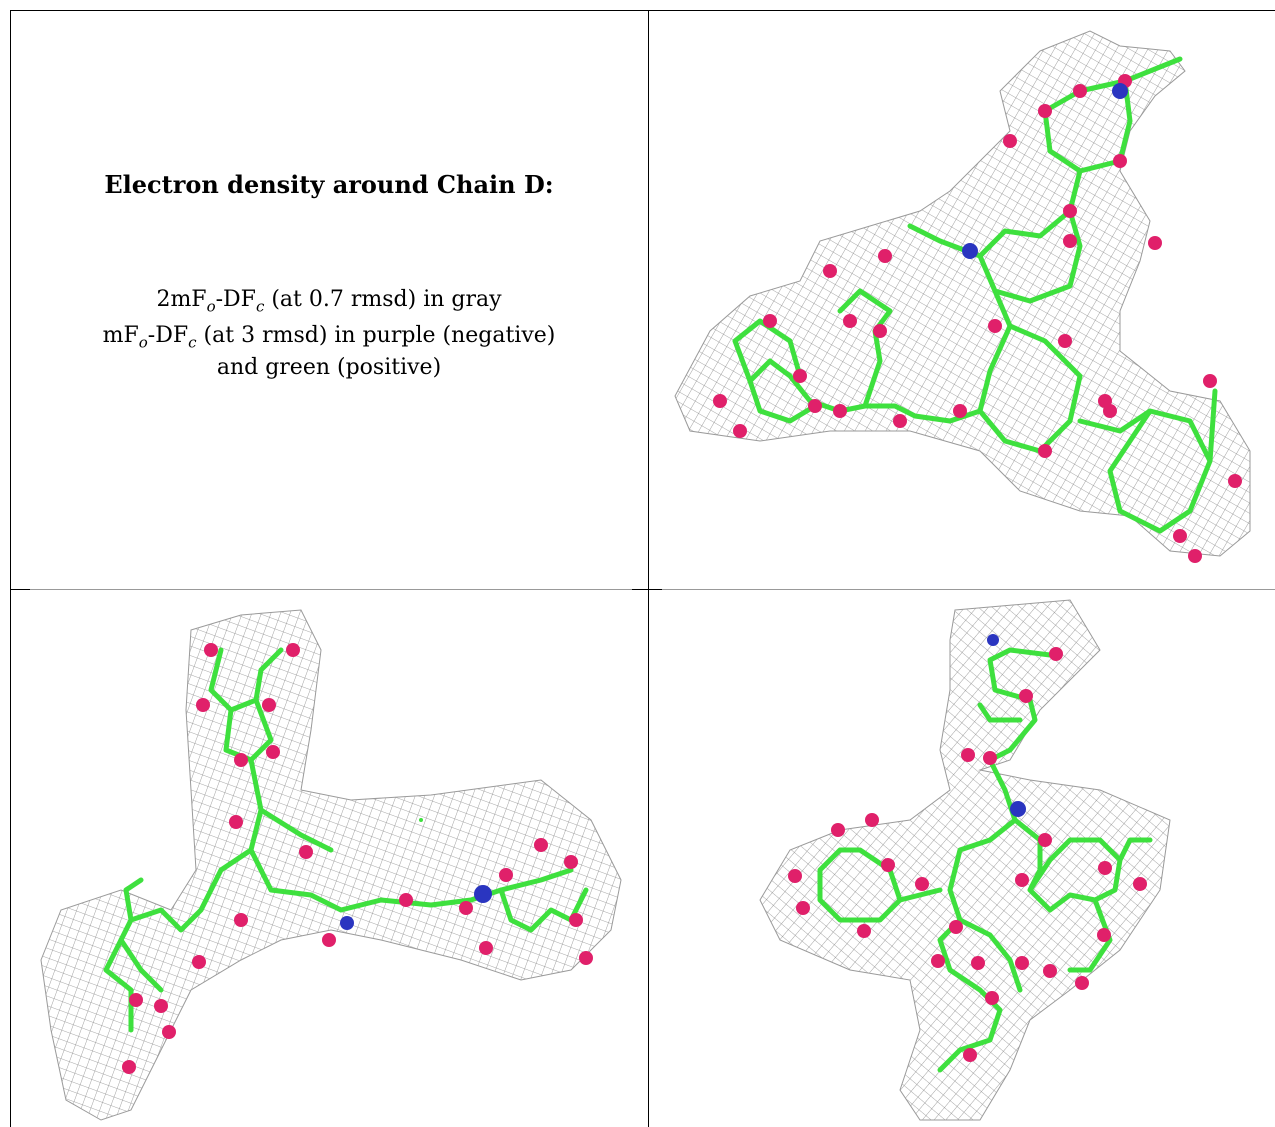 The image size is (1275, 1127). What do you see at coordinates (383, 299) in the screenshot?
I see `legend-line-gray-c: (at 0.7 rmsd) in gray` at bounding box center [383, 299].